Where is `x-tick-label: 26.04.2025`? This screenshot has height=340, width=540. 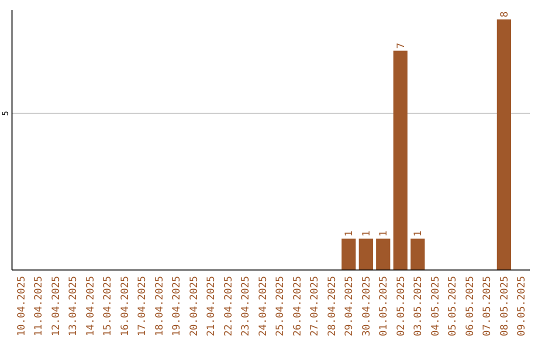
x-tick-label: 26.04.2025 is located at coordinates (298, 306).